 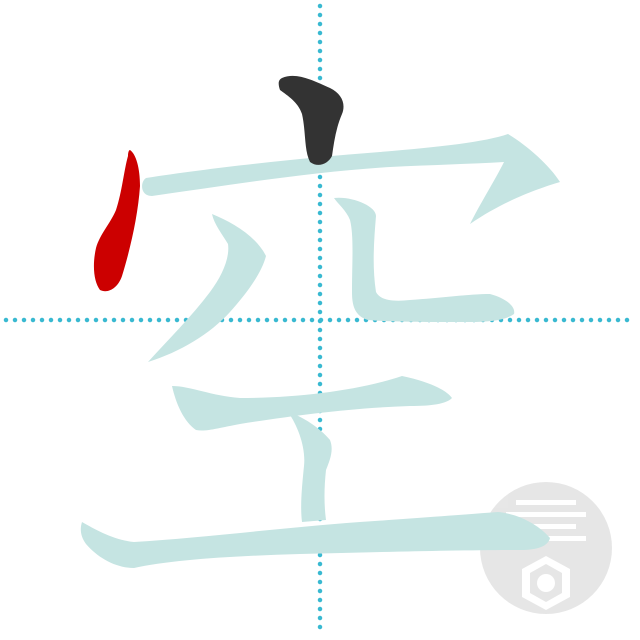 What do you see at coordinates (424, 259) in the screenshot?
I see `stroke-5-inner-bend` at bounding box center [424, 259].